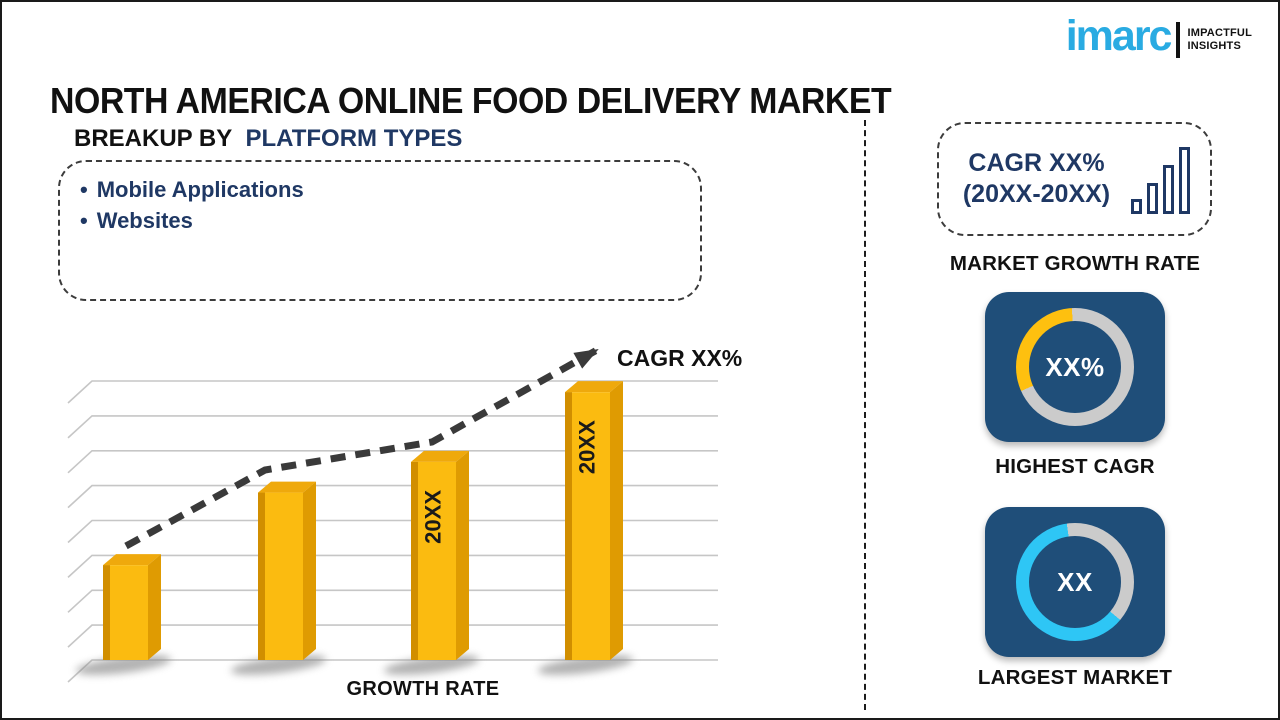 This screenshot has width=1280, height=720. Describe the element at coordinates (1075, 677) in the screenshot. I see `largest-market-caption: LARGEST MARKET` at that location.